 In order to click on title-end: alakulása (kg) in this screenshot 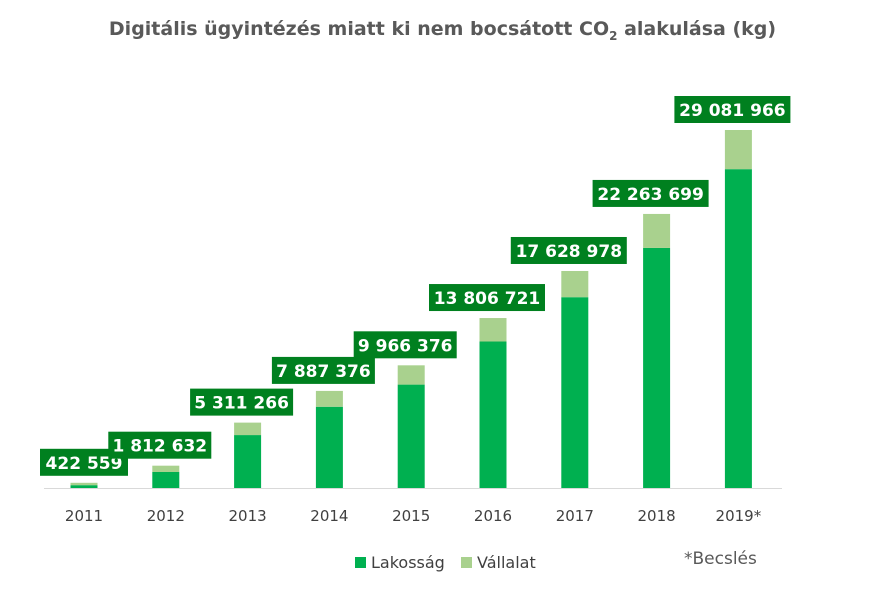, I will do `click(697, 29)`.